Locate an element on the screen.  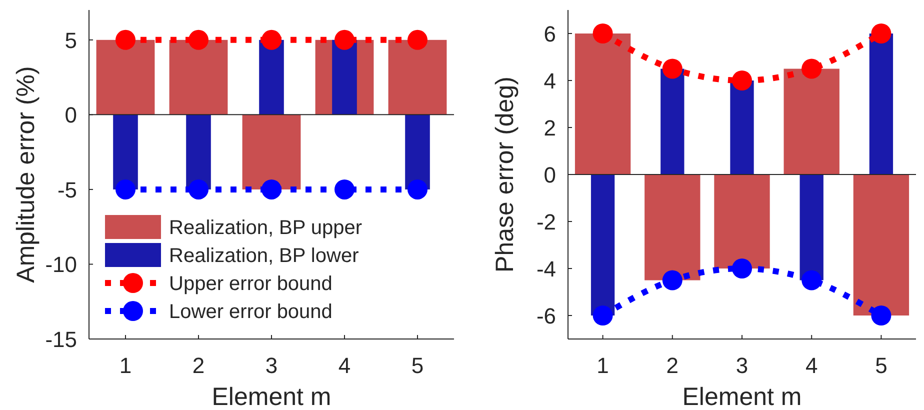
legend-label: Upper error bound is located at coordinates (250, 284).